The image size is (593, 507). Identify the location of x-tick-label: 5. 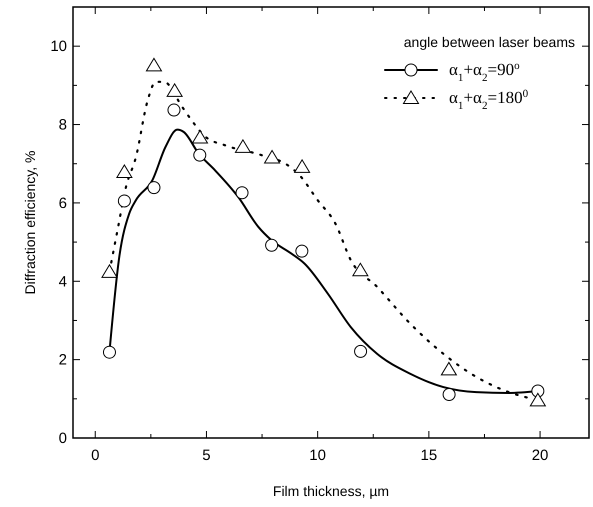
(206, 455).